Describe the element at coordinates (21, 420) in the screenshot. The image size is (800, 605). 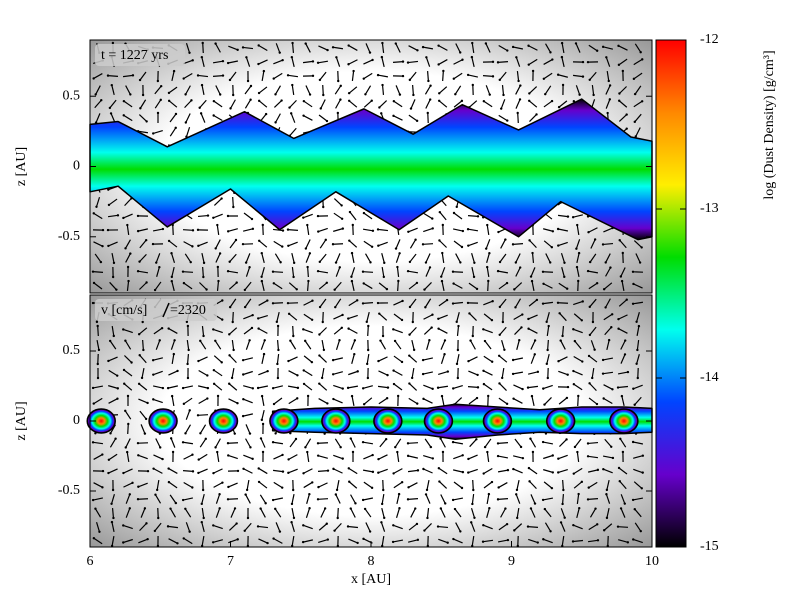
I see `y-axis-label: z [AU]` at that location.